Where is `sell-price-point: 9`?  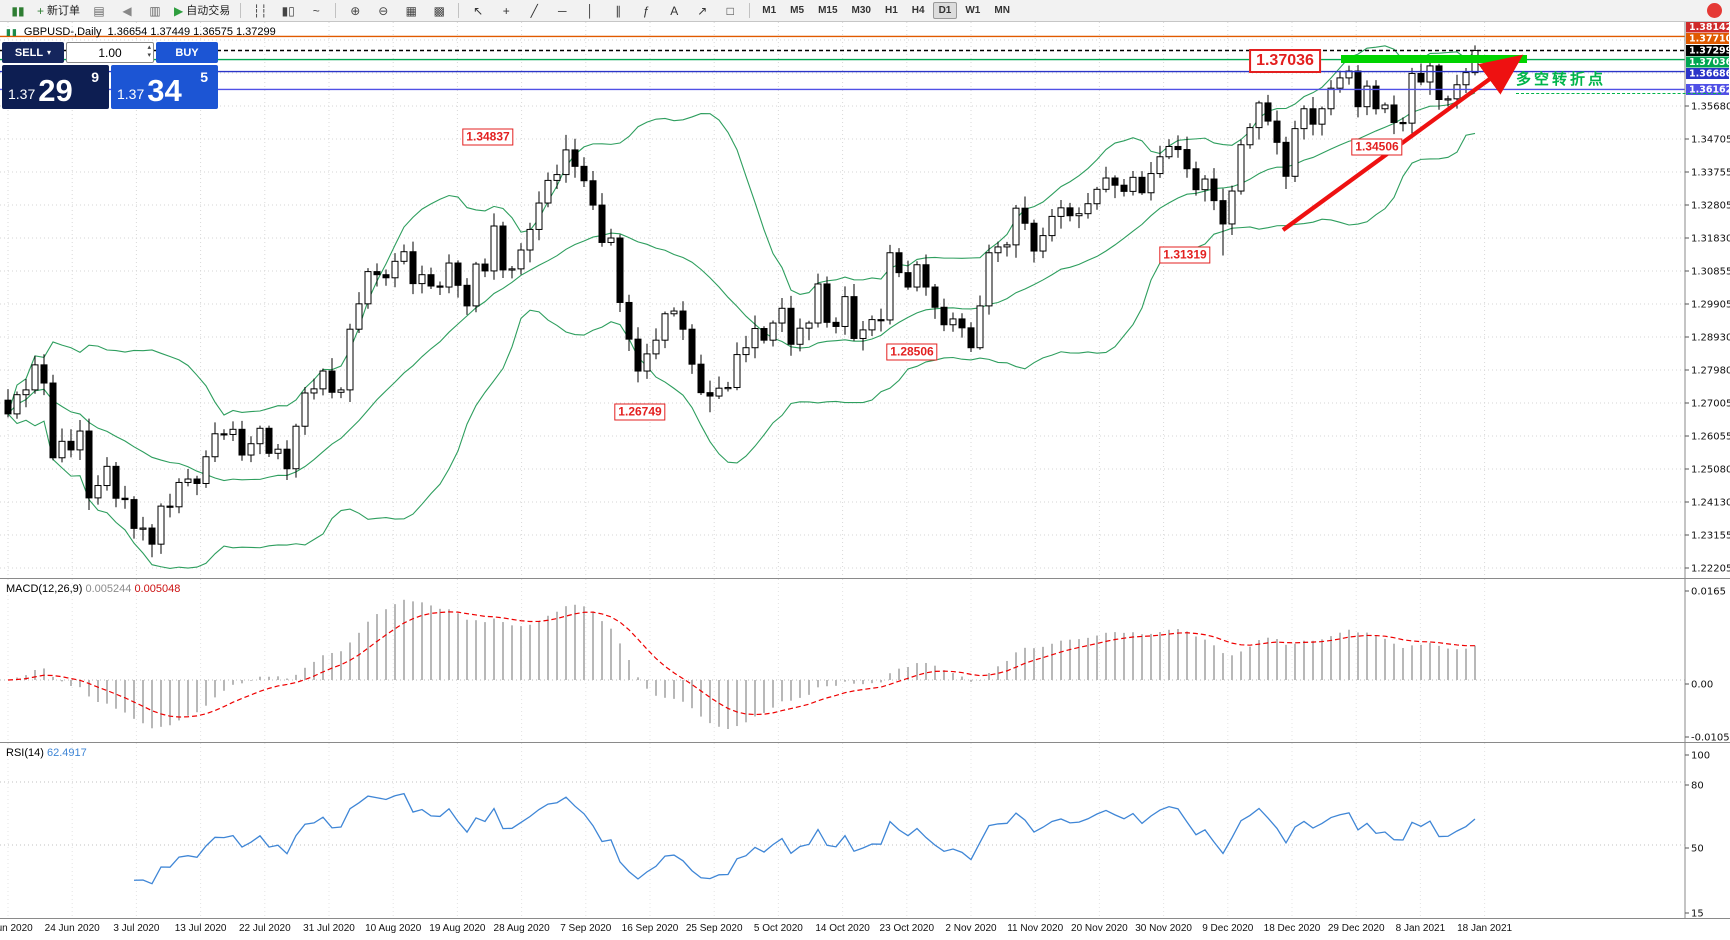
sell-price-point: 9 is located at coordinates (95, 77).